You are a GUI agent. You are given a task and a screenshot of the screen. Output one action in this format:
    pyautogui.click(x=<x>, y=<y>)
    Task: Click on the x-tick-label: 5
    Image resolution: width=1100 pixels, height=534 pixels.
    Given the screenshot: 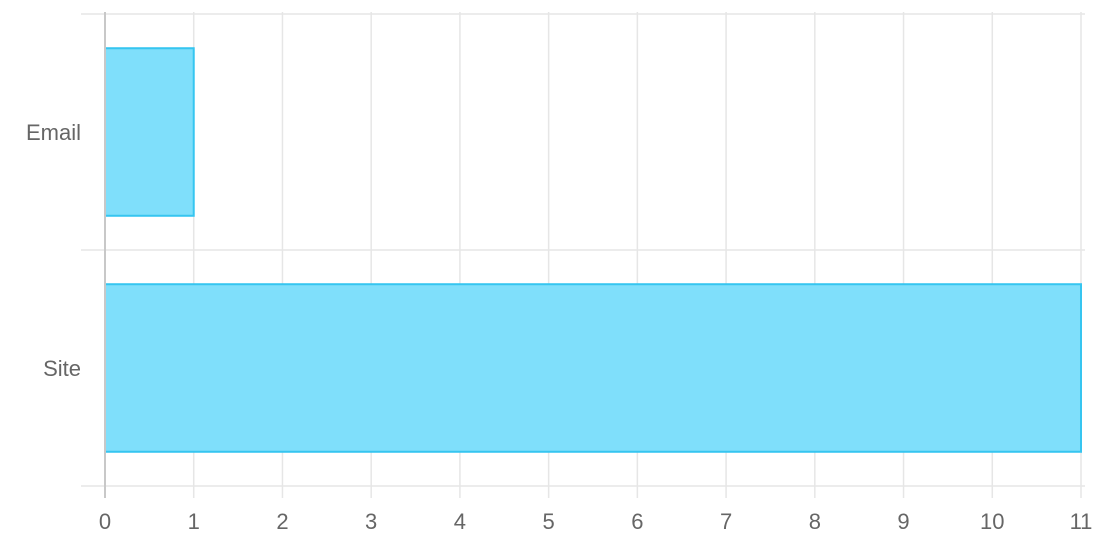 What is the action you would take?
    pyautogui.click(x=549, y=521)
    